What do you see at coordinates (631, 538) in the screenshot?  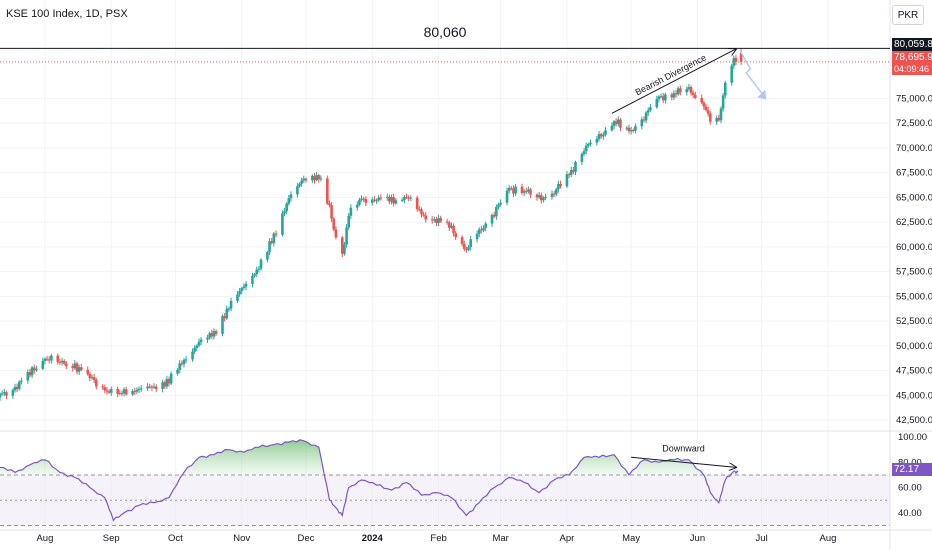 I see `time-tick-label: May` at bounding box center [631, 538].